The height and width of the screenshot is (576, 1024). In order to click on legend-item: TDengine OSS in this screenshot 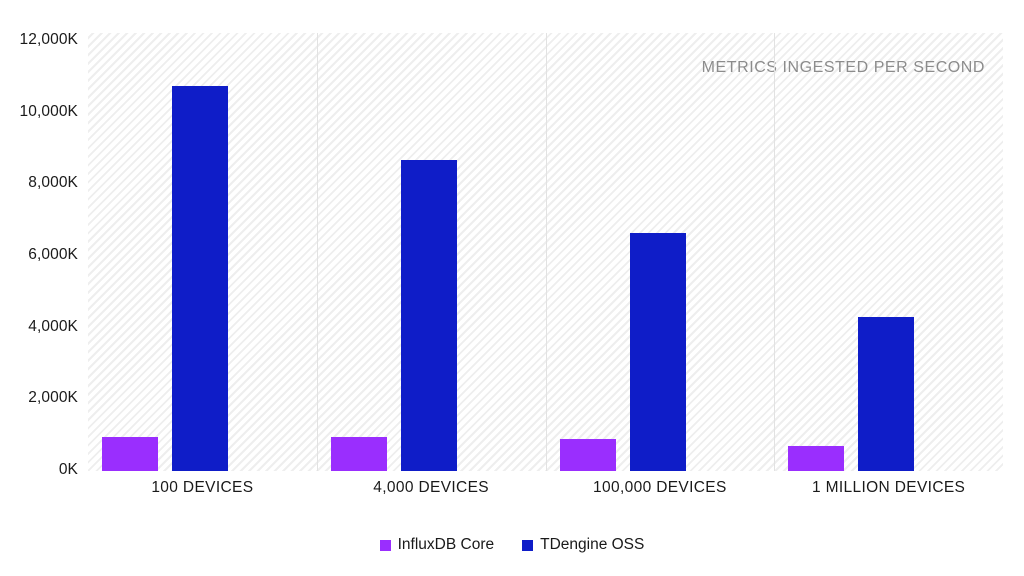, I will do `click(583, 545)`.